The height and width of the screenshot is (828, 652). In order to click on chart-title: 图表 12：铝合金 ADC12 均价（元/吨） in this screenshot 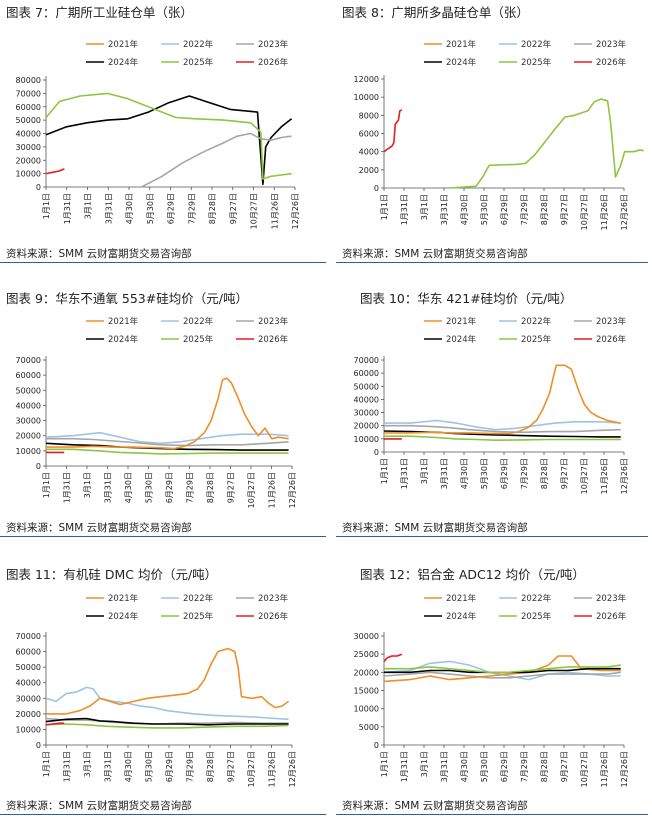, I will do `click(472, 574)`.